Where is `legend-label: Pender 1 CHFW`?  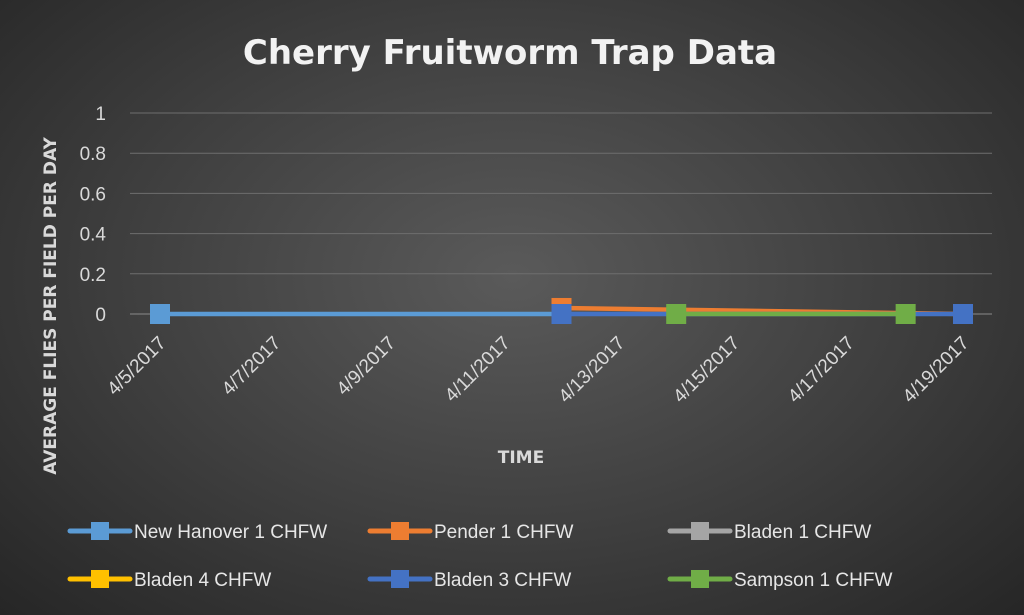
legend-label: Pender 1 CHFW is located at coordinates (503, 532).